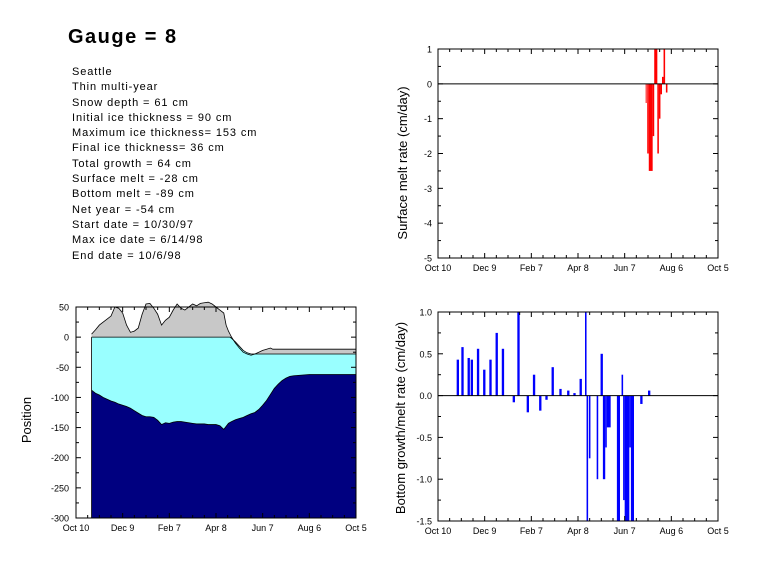 The height and width of the screenshot is (570, 760). Describe the element at coordinates (424, 522) in the screenshot. I see `y-tick-label: -1.5` at that location.